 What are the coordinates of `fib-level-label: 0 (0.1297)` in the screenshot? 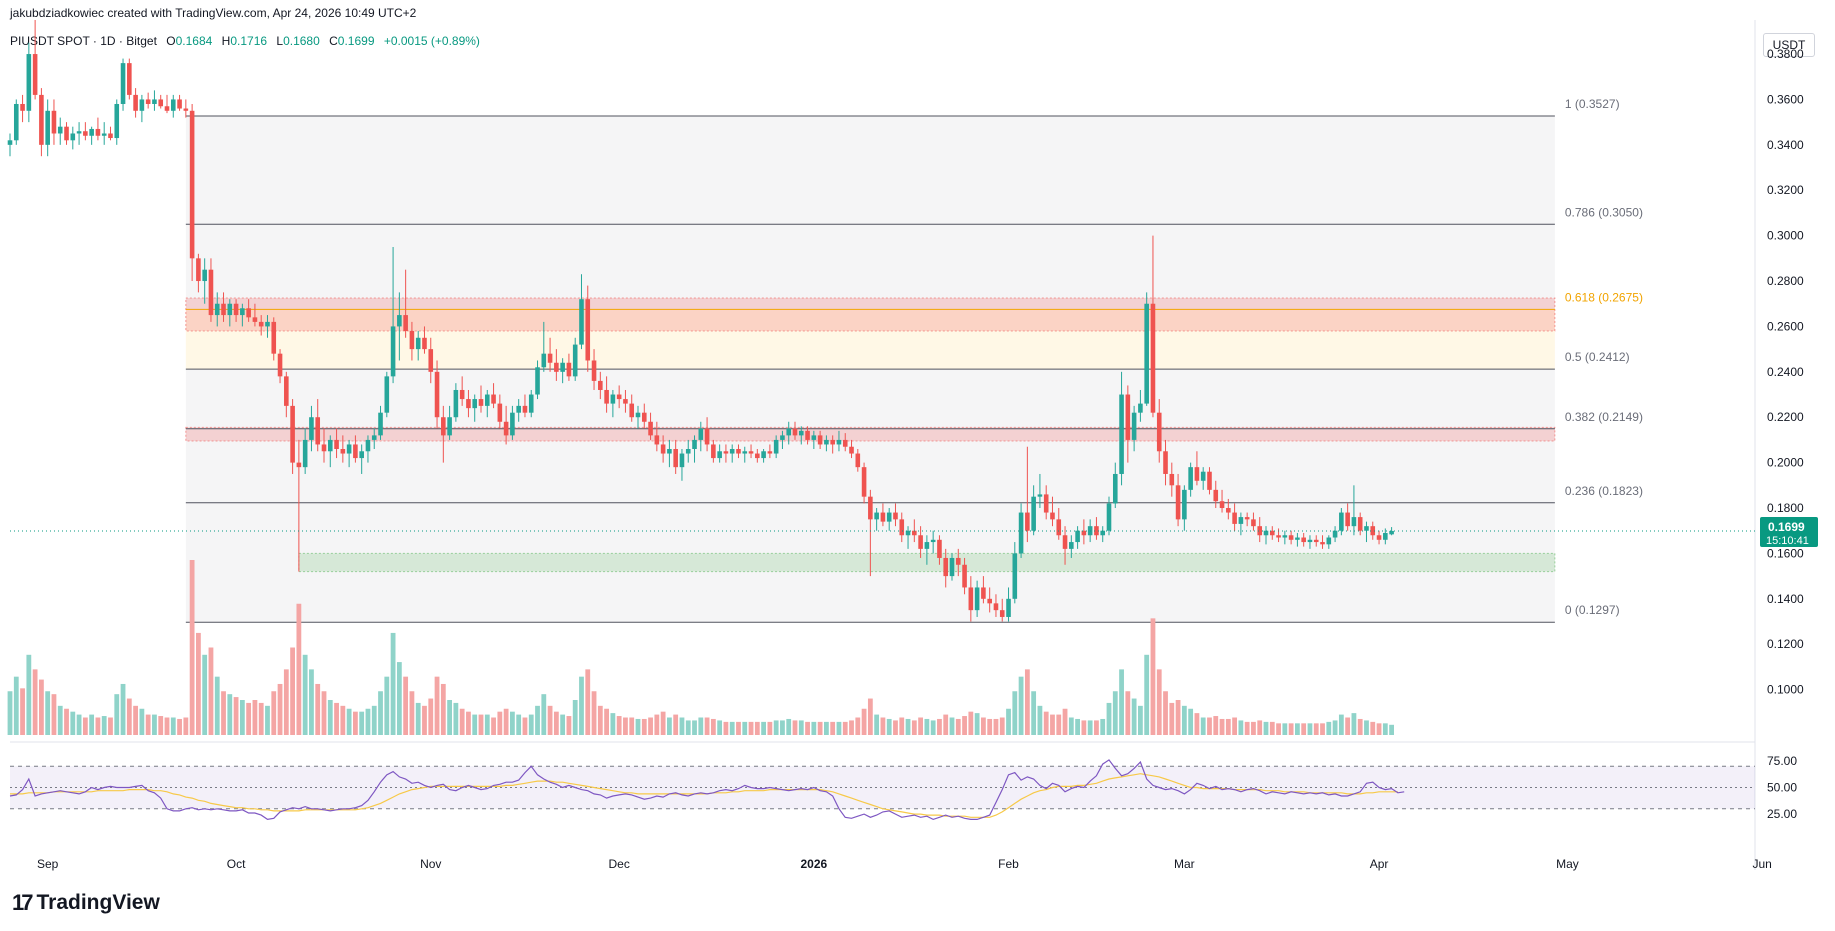 It's located at (1592, 610).